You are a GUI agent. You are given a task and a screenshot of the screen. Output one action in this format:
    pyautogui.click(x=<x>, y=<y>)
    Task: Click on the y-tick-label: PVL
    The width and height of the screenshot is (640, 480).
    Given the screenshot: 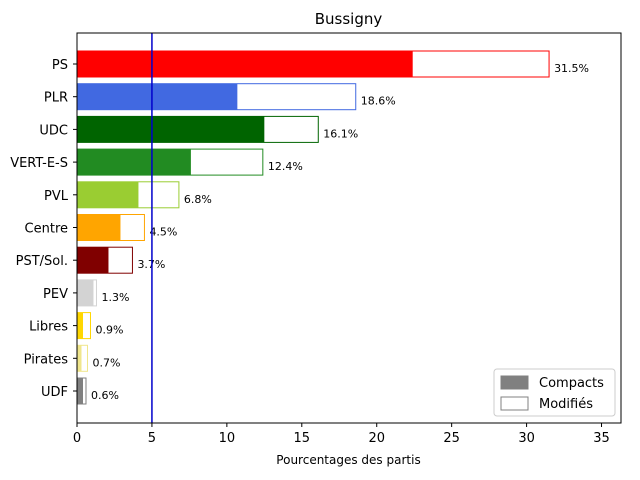 What is the action you would take?
    pyautogui.click(x=56, y=196)
    